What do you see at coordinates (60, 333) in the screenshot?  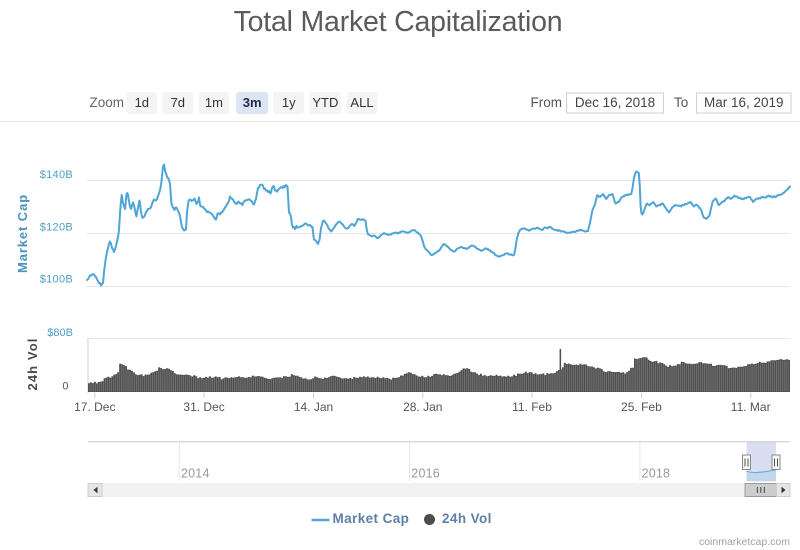 I see `svg-text: $80B` at bounding box center [60, 333].